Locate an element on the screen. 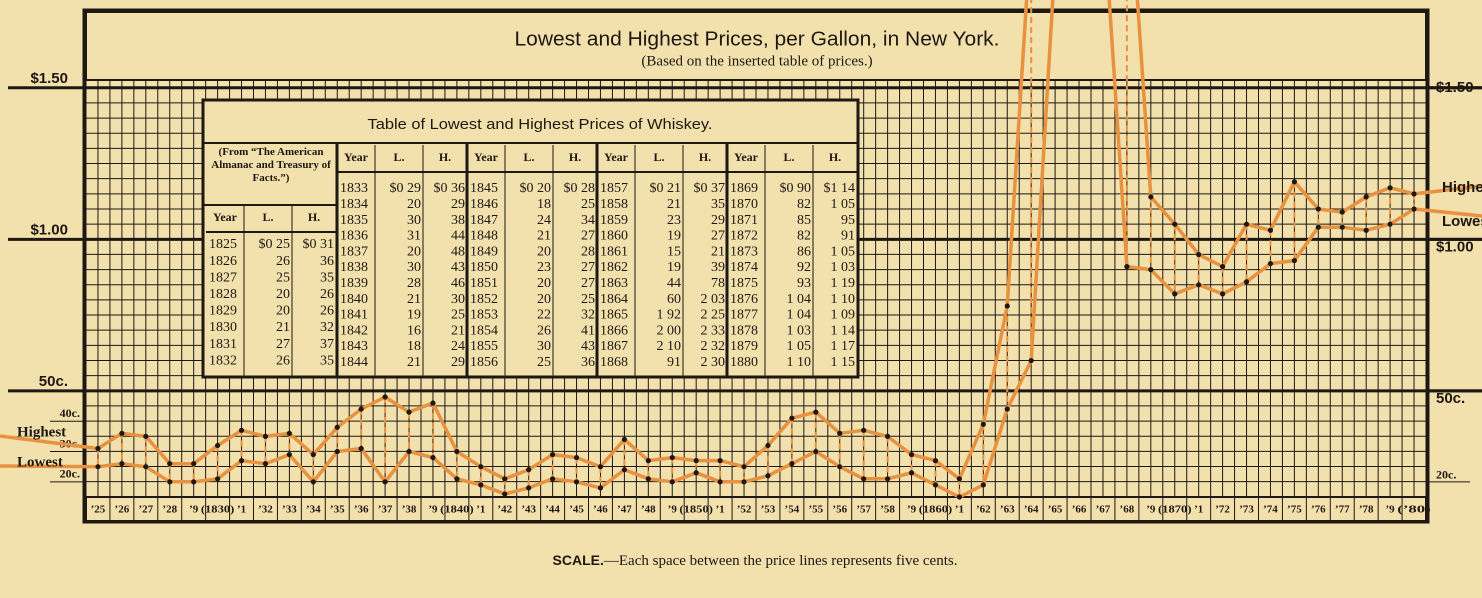  table-cell: 1844 is located at coordinates (354, 362).